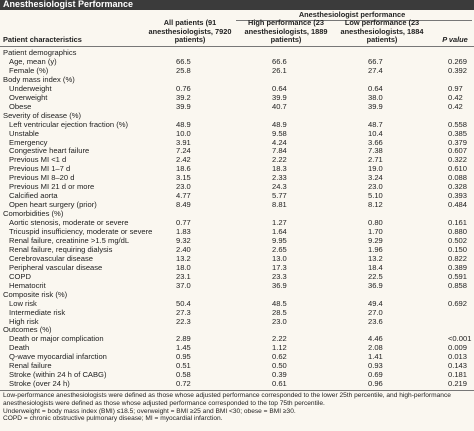  I want to click on cell: 18.3, so click(279, 169).